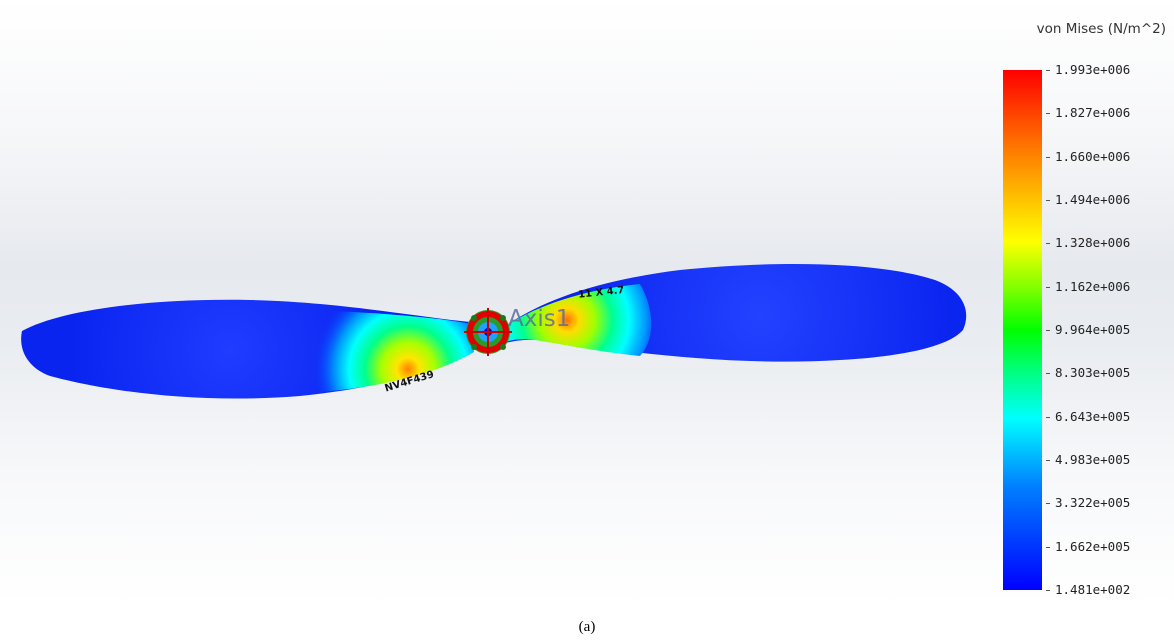 The width and height of the screenshot is (1174, 644). What do you see at coordinates (1101, 29) in the screenshot?
I see `legend-title: von Mises (N/m^2)` at bounding box center [1101, 29].